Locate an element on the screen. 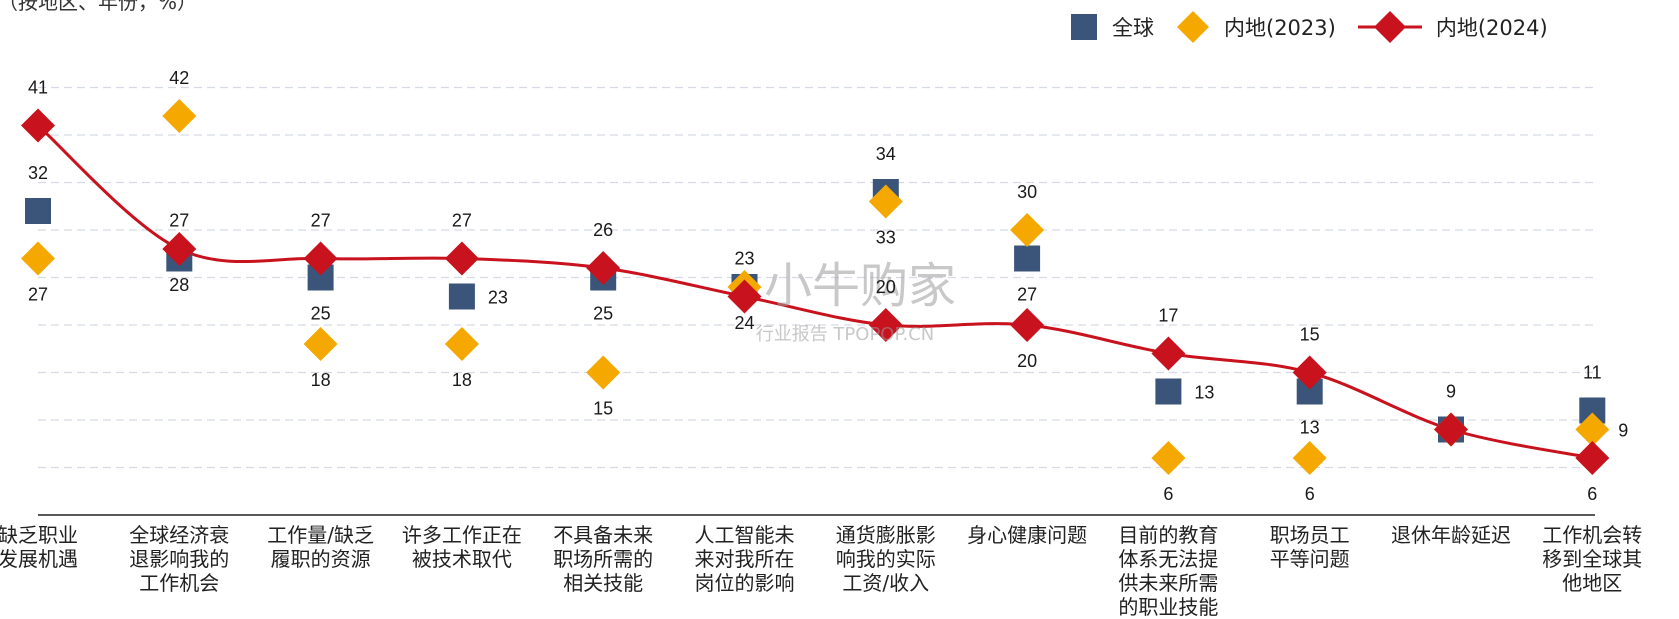 The image size is (1679, 619). diamond-marker-icon is located at coordinates (1193, 27).